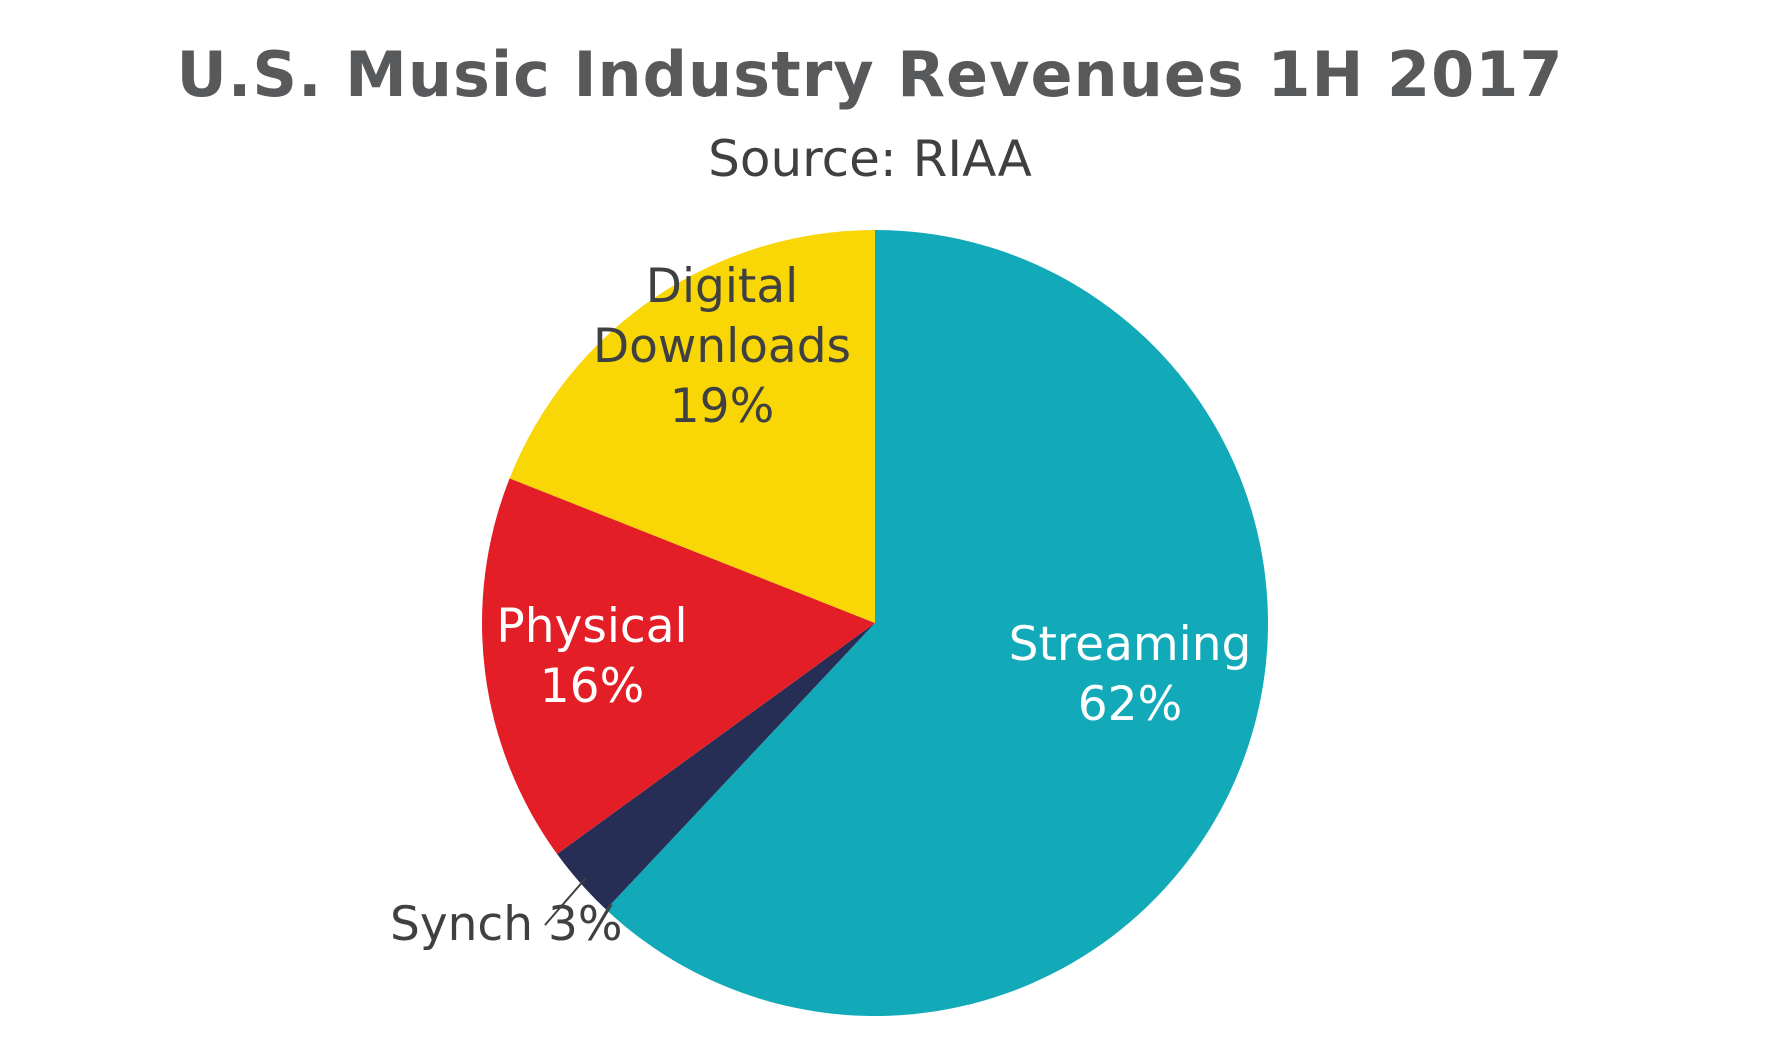 This screenshot has height=1044, width=1776. I want to click on slice-label-line: Synch 3%, so click(506, 924).